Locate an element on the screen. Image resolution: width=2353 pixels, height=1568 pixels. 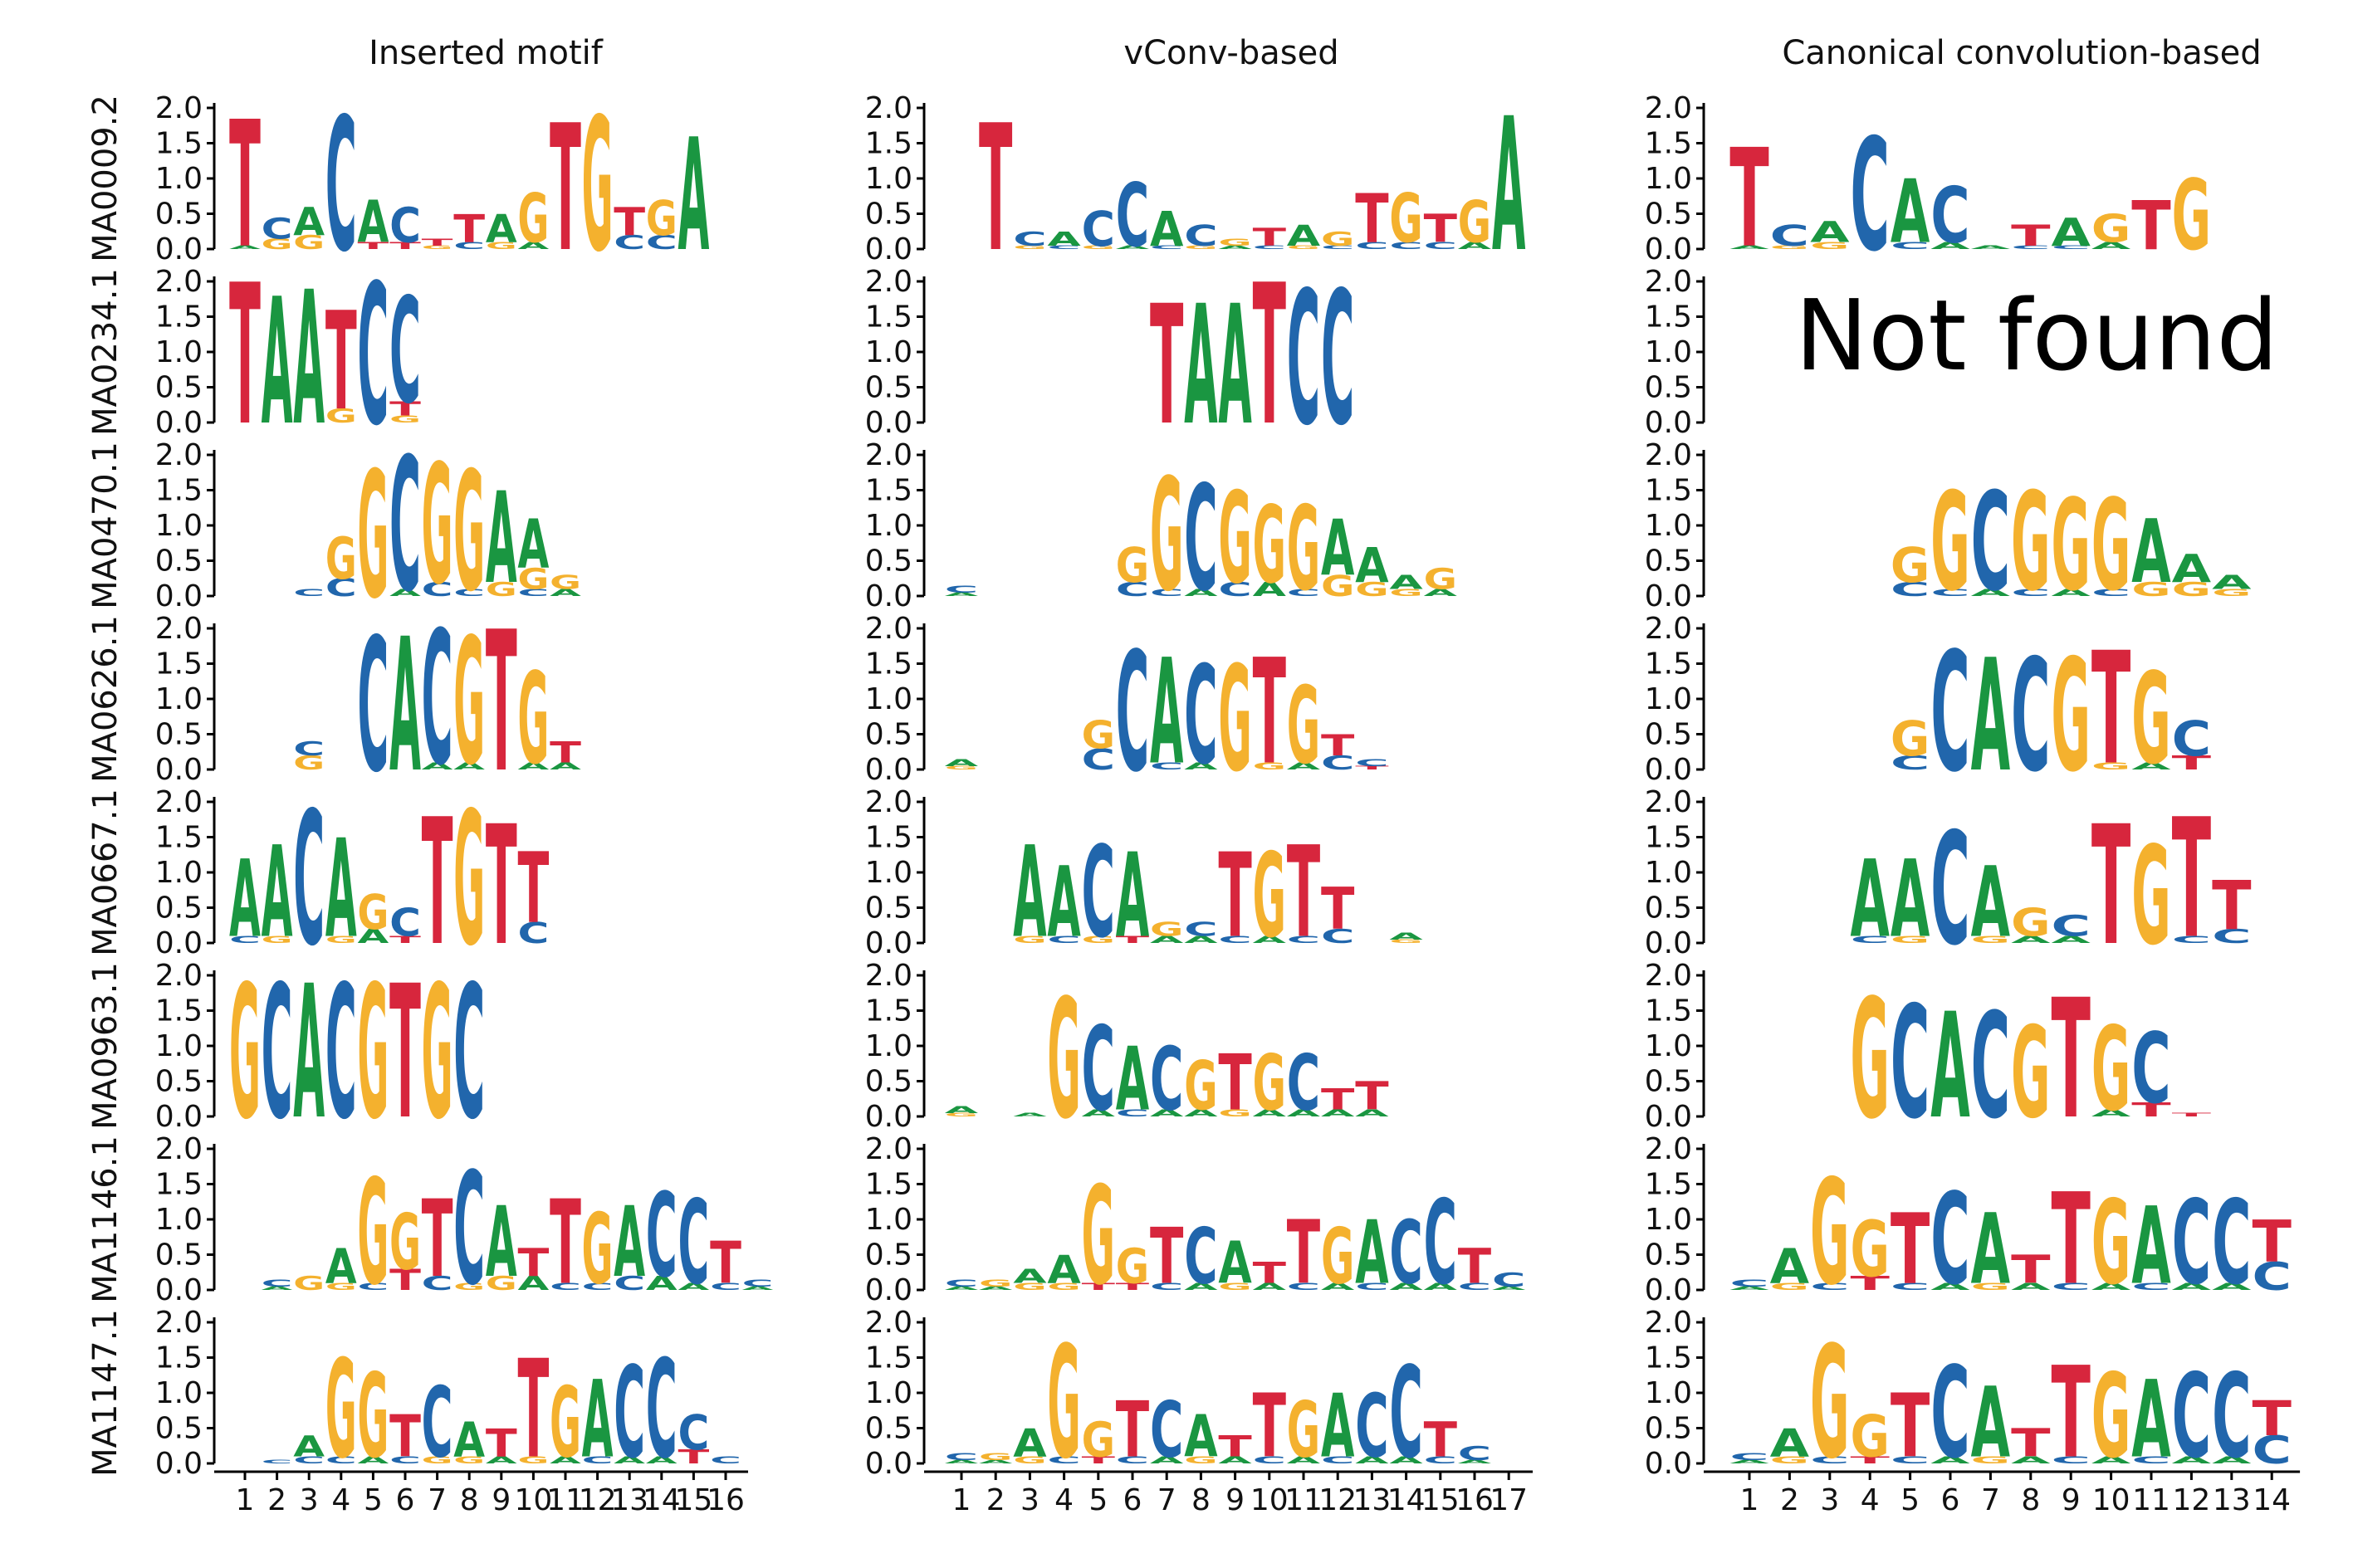
x-tick-label: 8 is located at coordinates (469, 1500).